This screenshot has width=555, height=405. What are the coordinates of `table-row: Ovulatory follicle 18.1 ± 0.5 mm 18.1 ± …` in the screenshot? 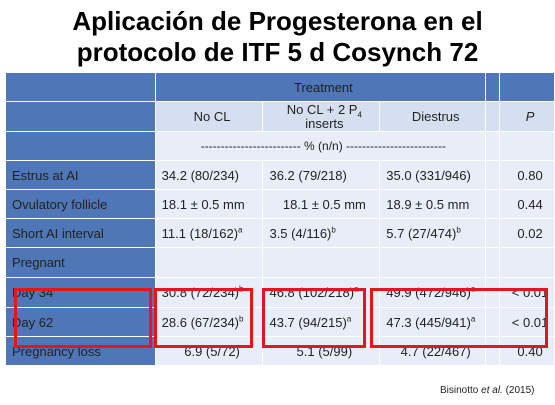 It's located at (280, 204).